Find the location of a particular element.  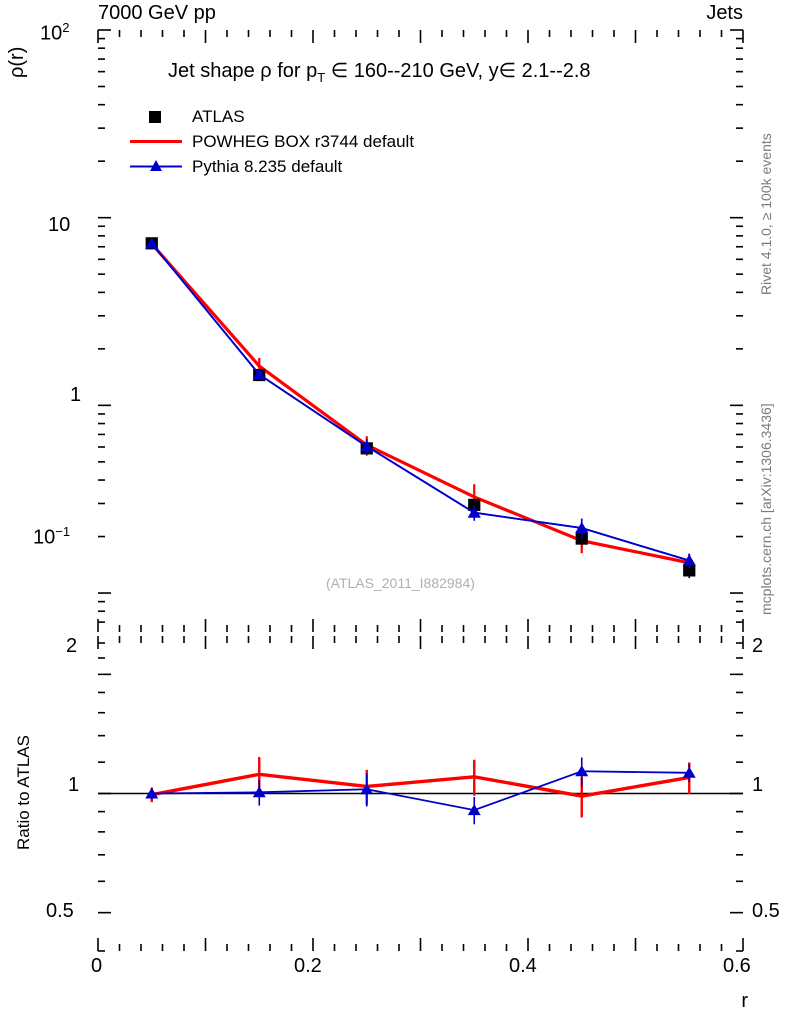

y-tick-label-0.1: 10⁻¹ is located at coordinates (52, 536).